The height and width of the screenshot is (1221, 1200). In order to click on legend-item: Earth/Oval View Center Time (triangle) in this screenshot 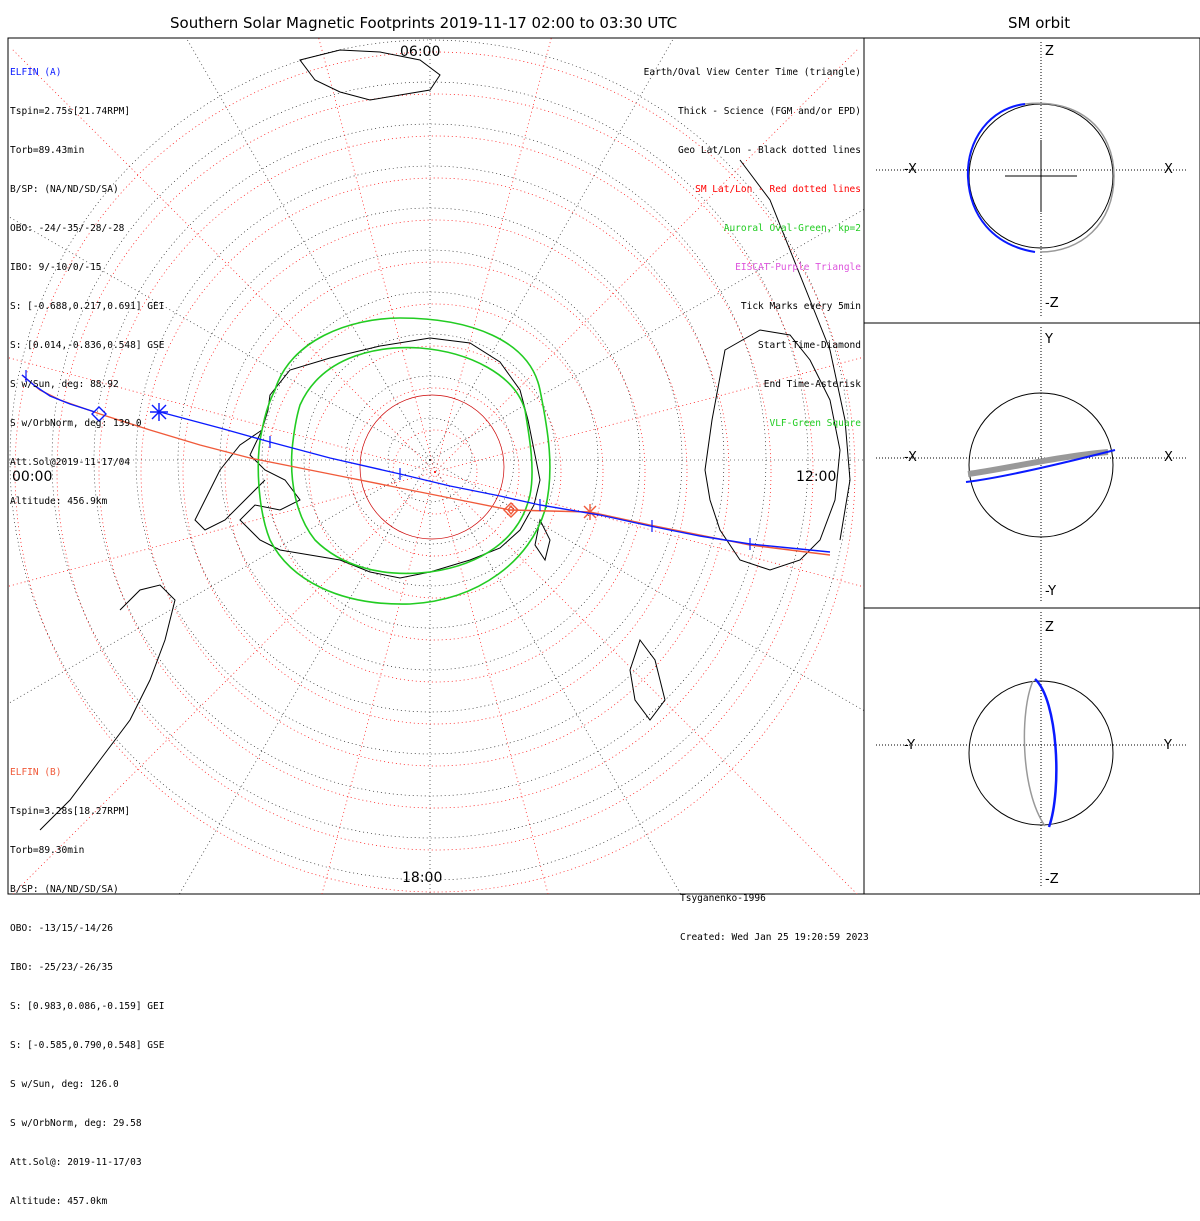, I will do `click(752, 72)`.